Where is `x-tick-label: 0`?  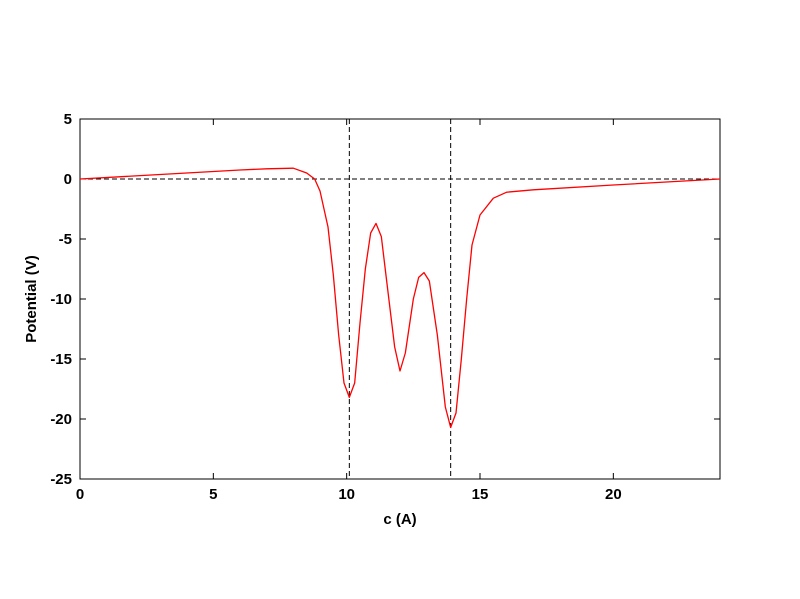 x-tick-label: 0 is located at coordinates (80, 494).